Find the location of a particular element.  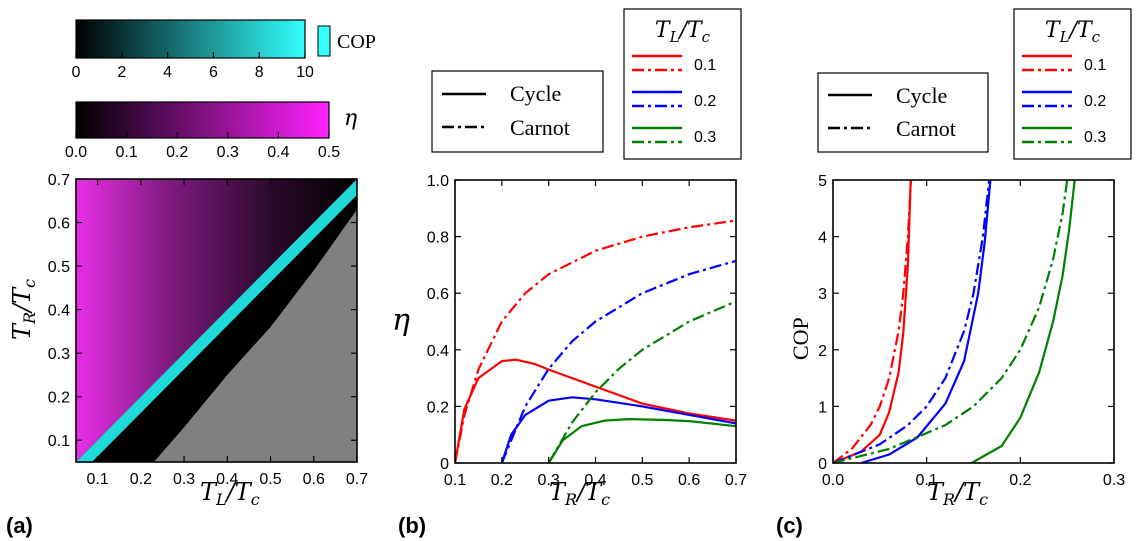

cop-colorbar-swatch is located at coordinates (324, 41).